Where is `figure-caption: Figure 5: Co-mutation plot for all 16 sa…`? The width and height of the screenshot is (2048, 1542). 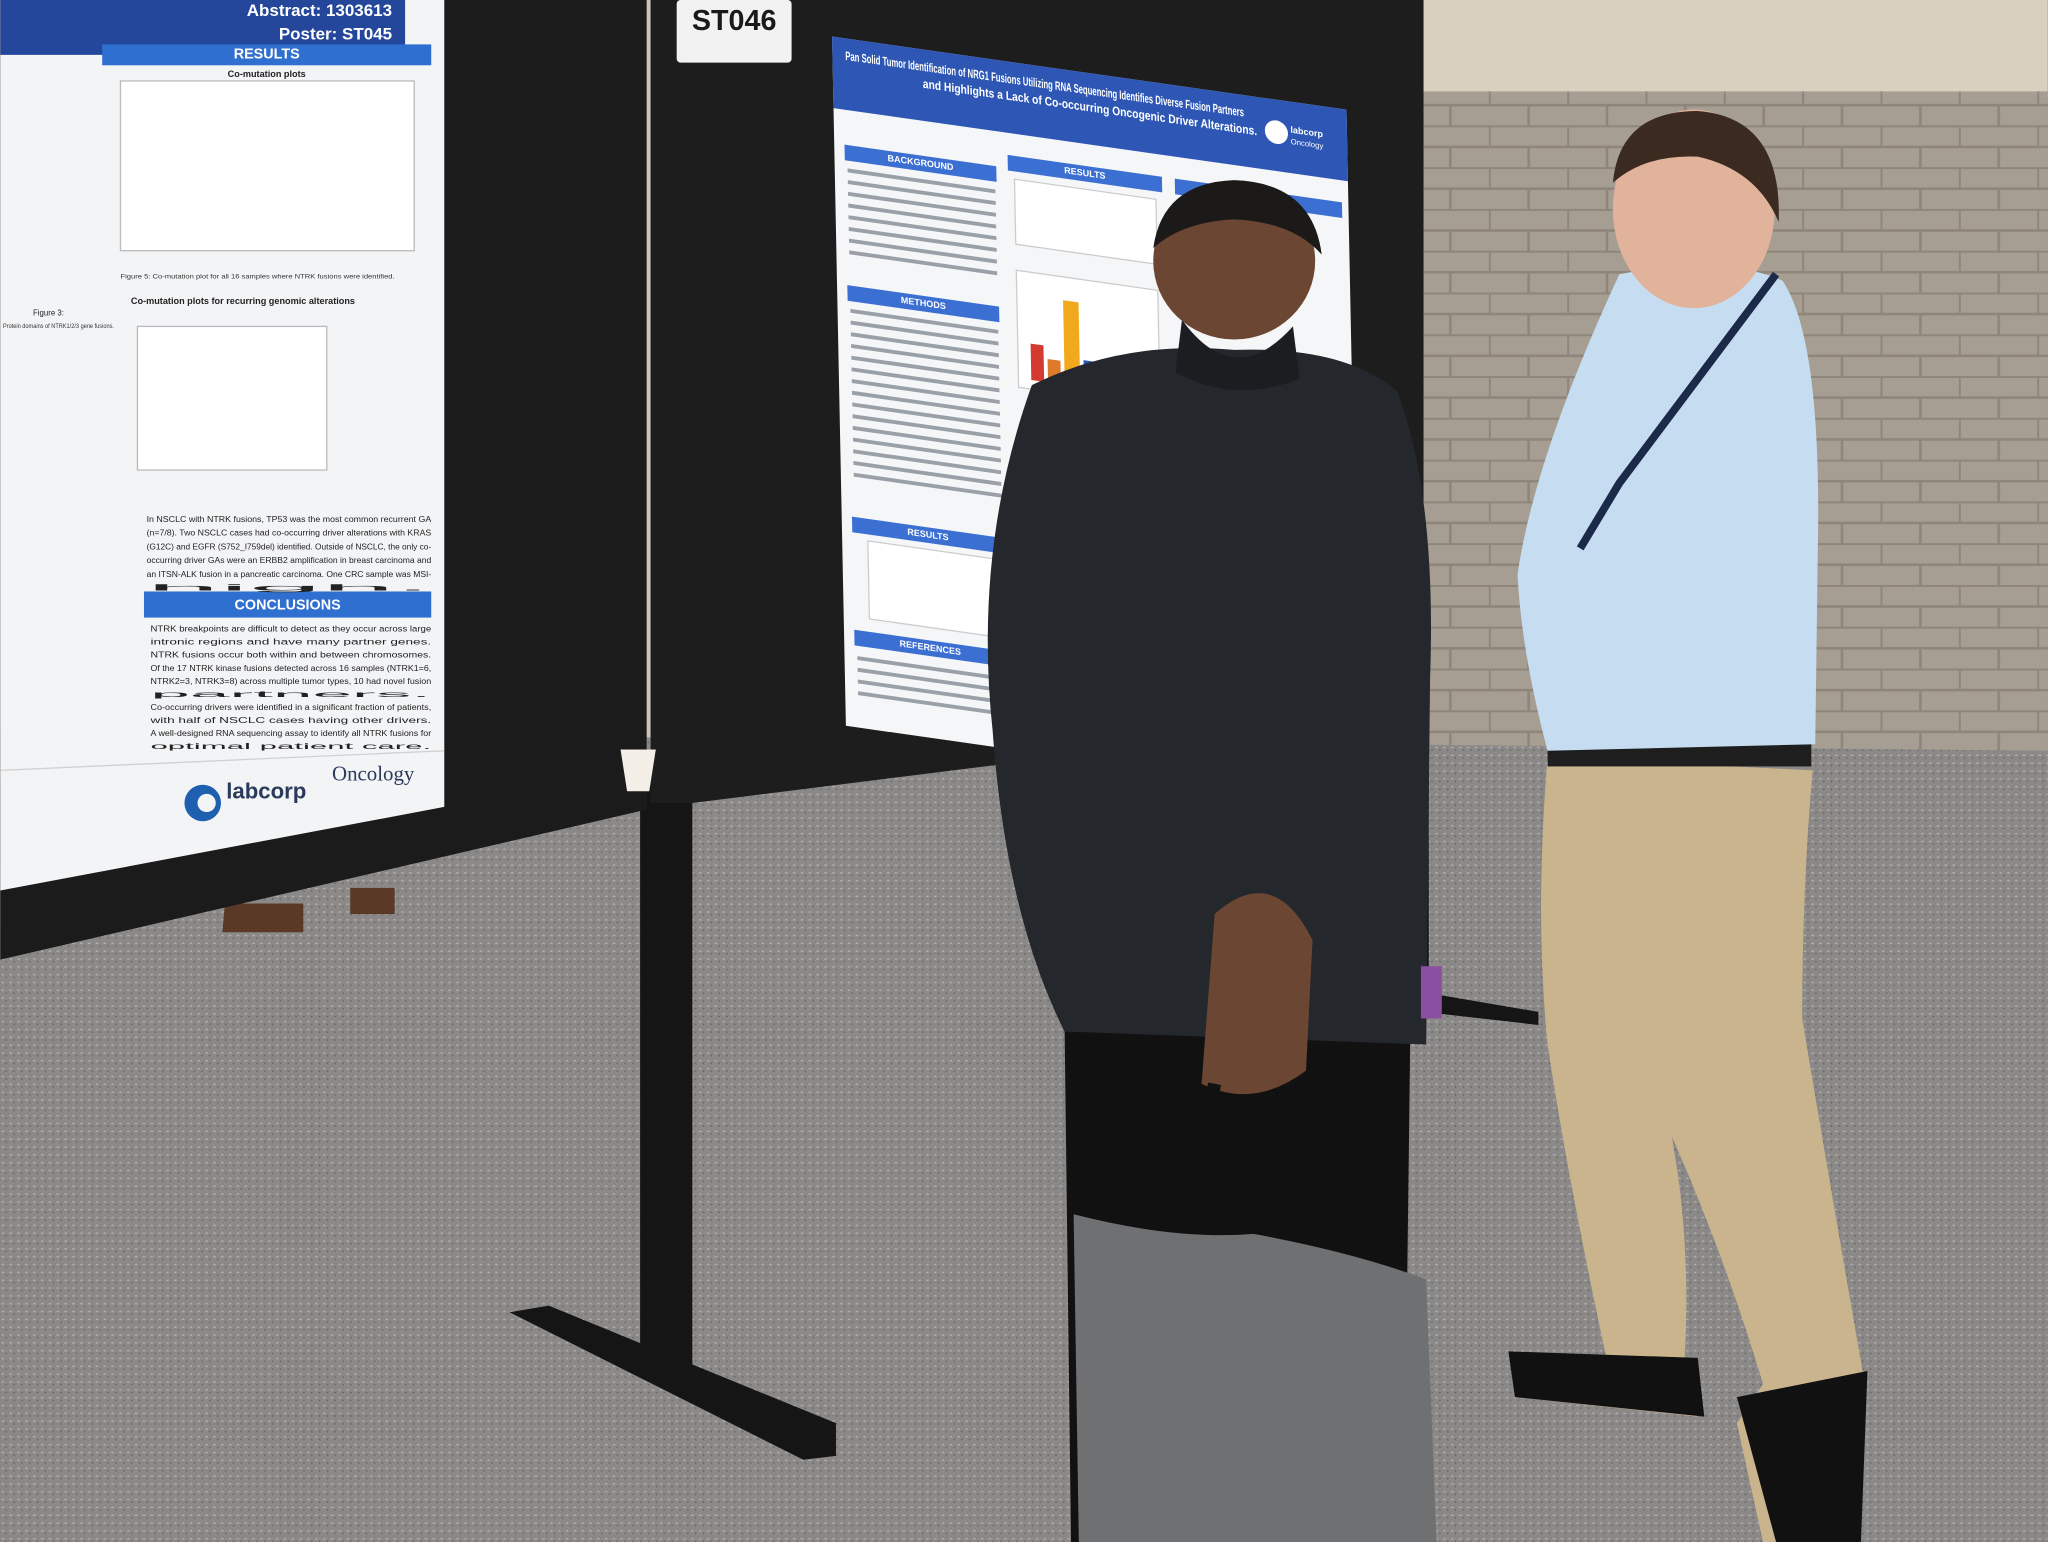 figure-caption: Figure 5: Co-mutation plot for all 16 sa… is located at coordinates (257, 277).